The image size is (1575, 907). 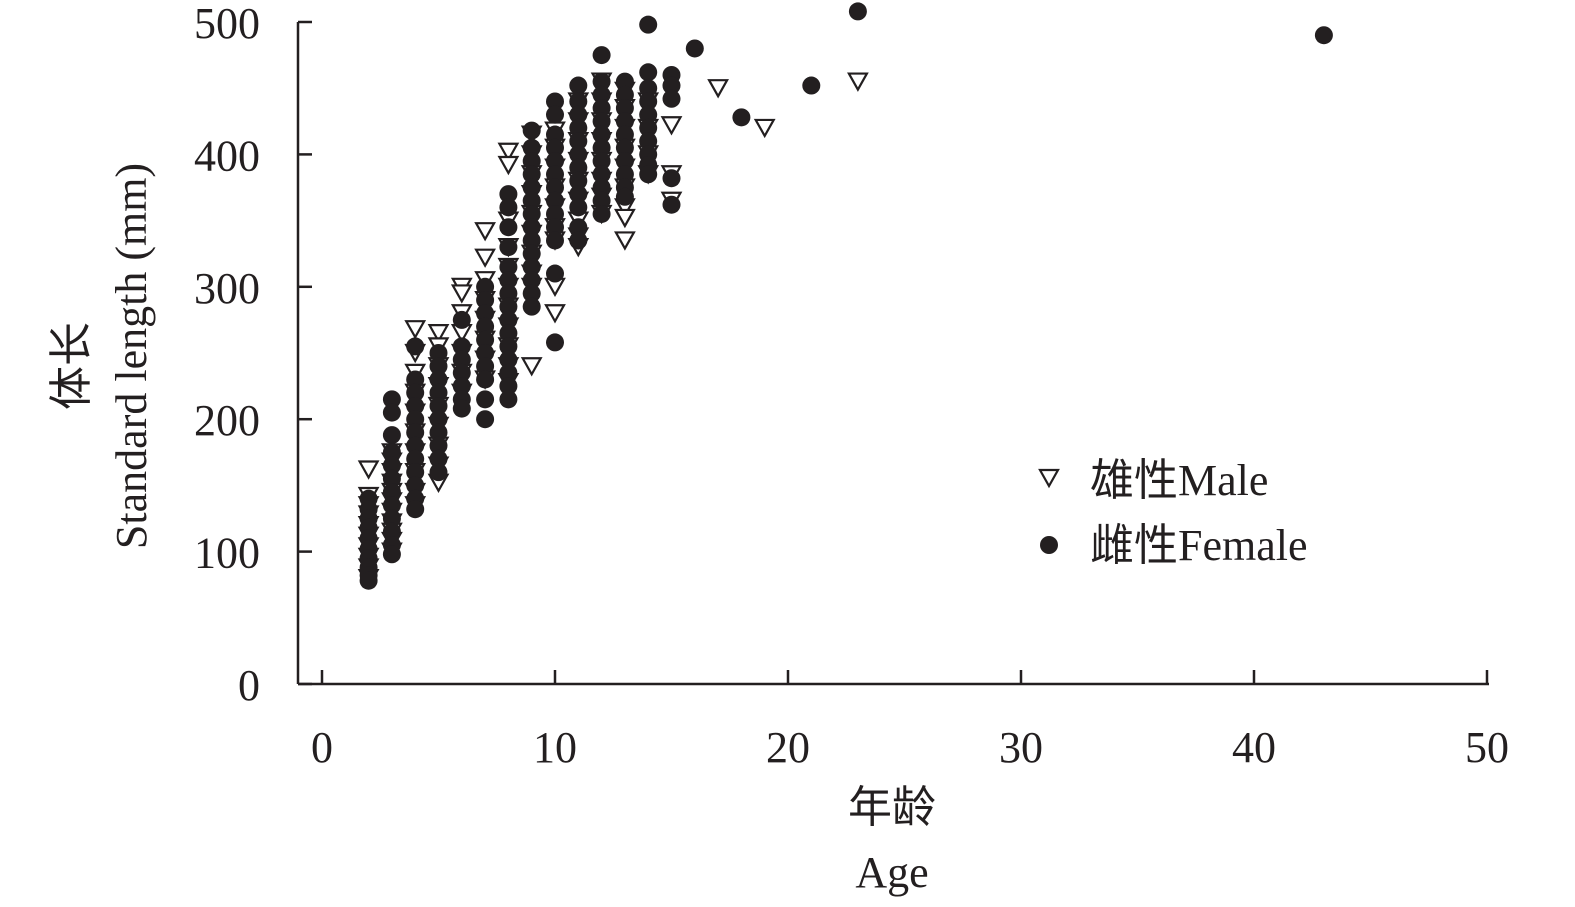 What do you see at coordinates (910, 721) in the screenshot?
I see `x-axis-ticks: 0 10 20 30 40 50` at bounding box center [910, 721].